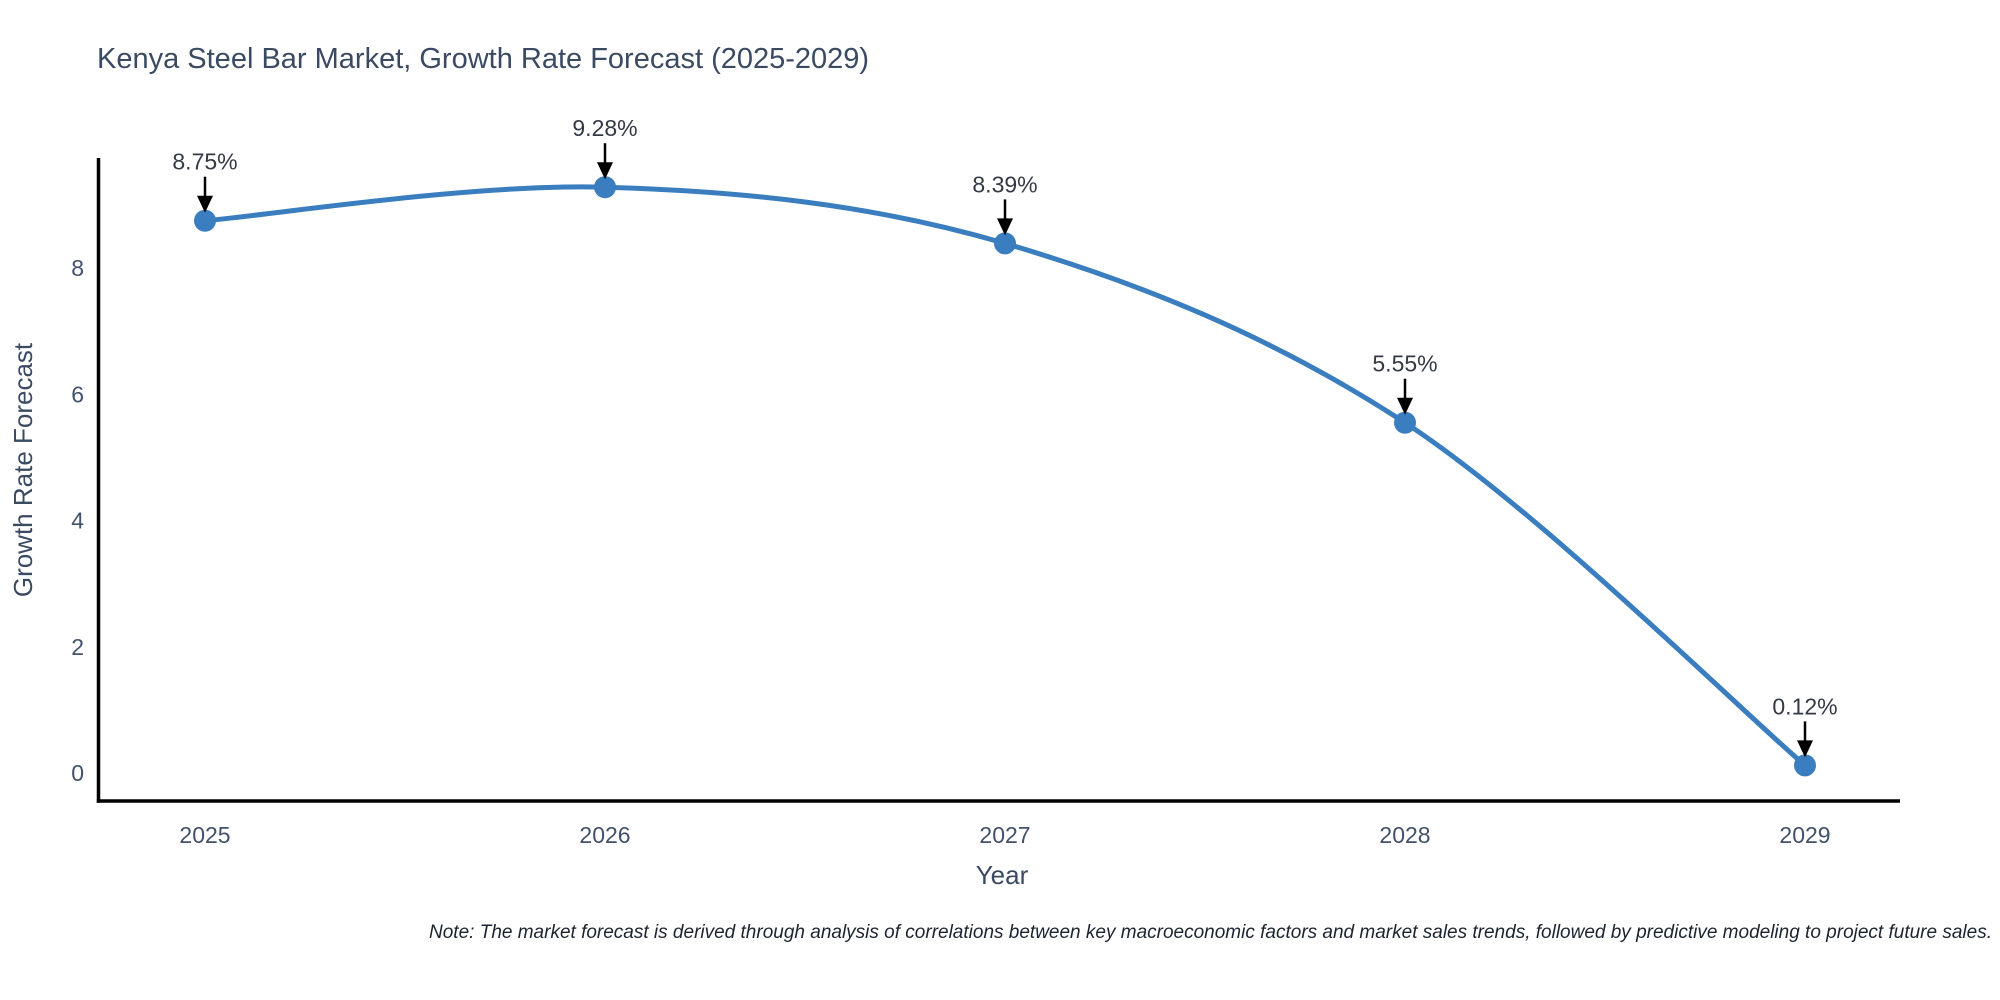  What do you see at coordinates (23, 469) in the screenshot?
I see `y-axis-title: Growth Rate Forecast` at bounding box center [23, 469].